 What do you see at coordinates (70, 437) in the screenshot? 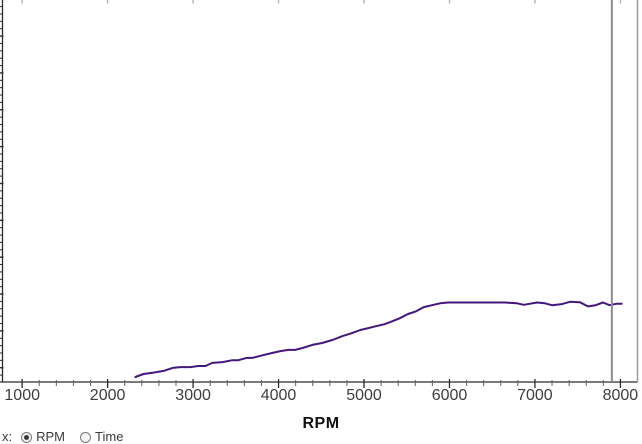
I see `x-axis-selector: x: RPM Time` at bounding box center [70, 437].